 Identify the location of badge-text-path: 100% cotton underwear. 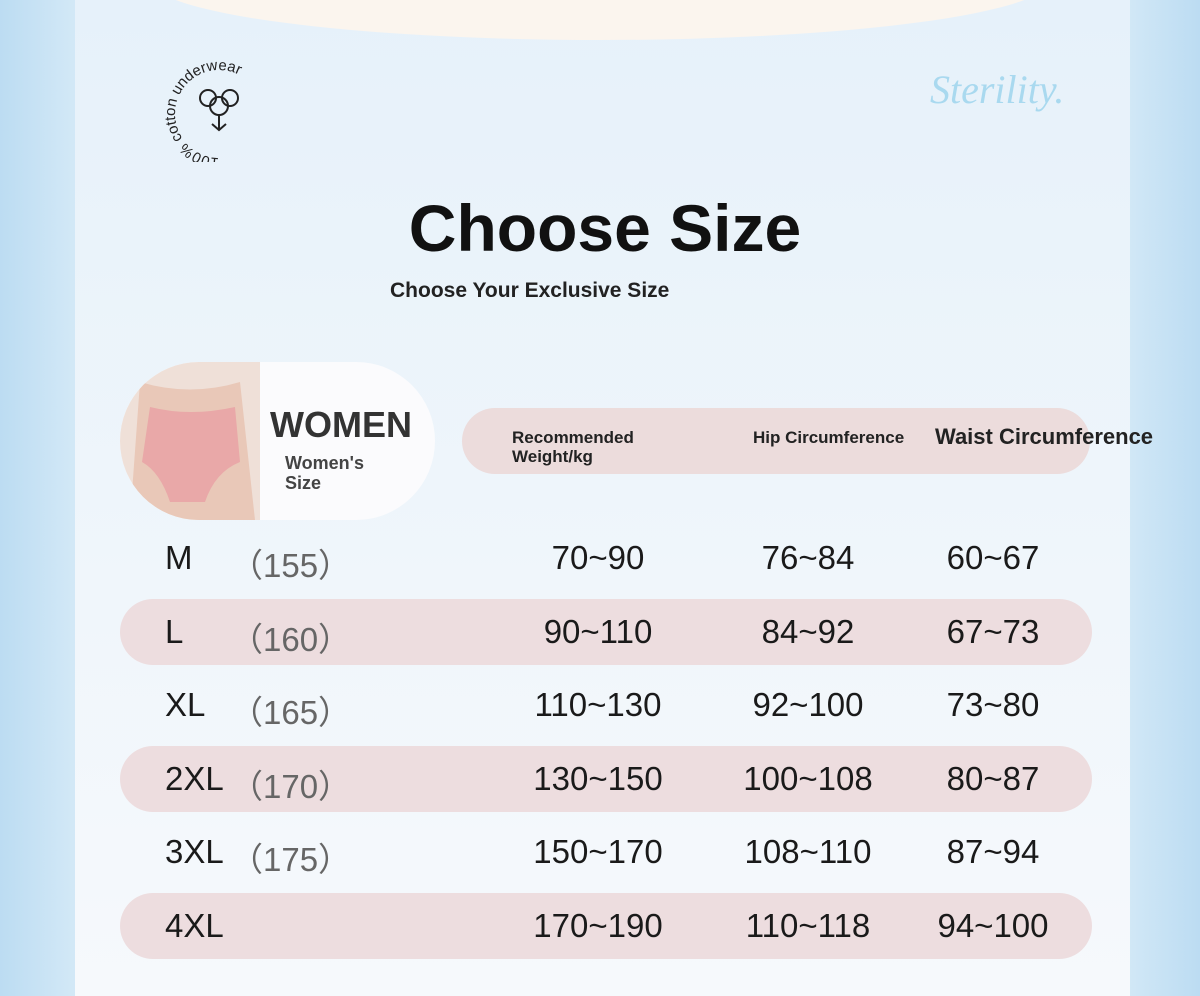
(203, 110).